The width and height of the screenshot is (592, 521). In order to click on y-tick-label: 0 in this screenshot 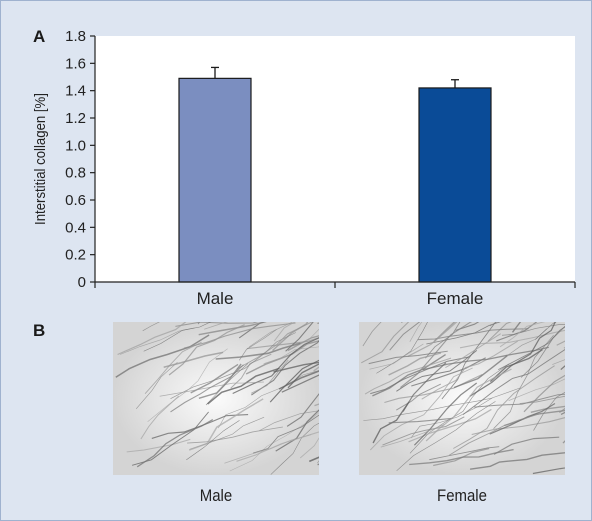, I will do `click(82, 282)`.